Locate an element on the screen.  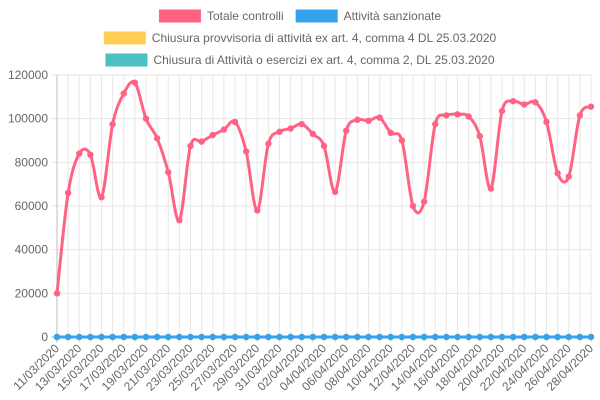
legend-item-attivit-sanzionate: Attività sanzionate is located at coordinates (368, 16).